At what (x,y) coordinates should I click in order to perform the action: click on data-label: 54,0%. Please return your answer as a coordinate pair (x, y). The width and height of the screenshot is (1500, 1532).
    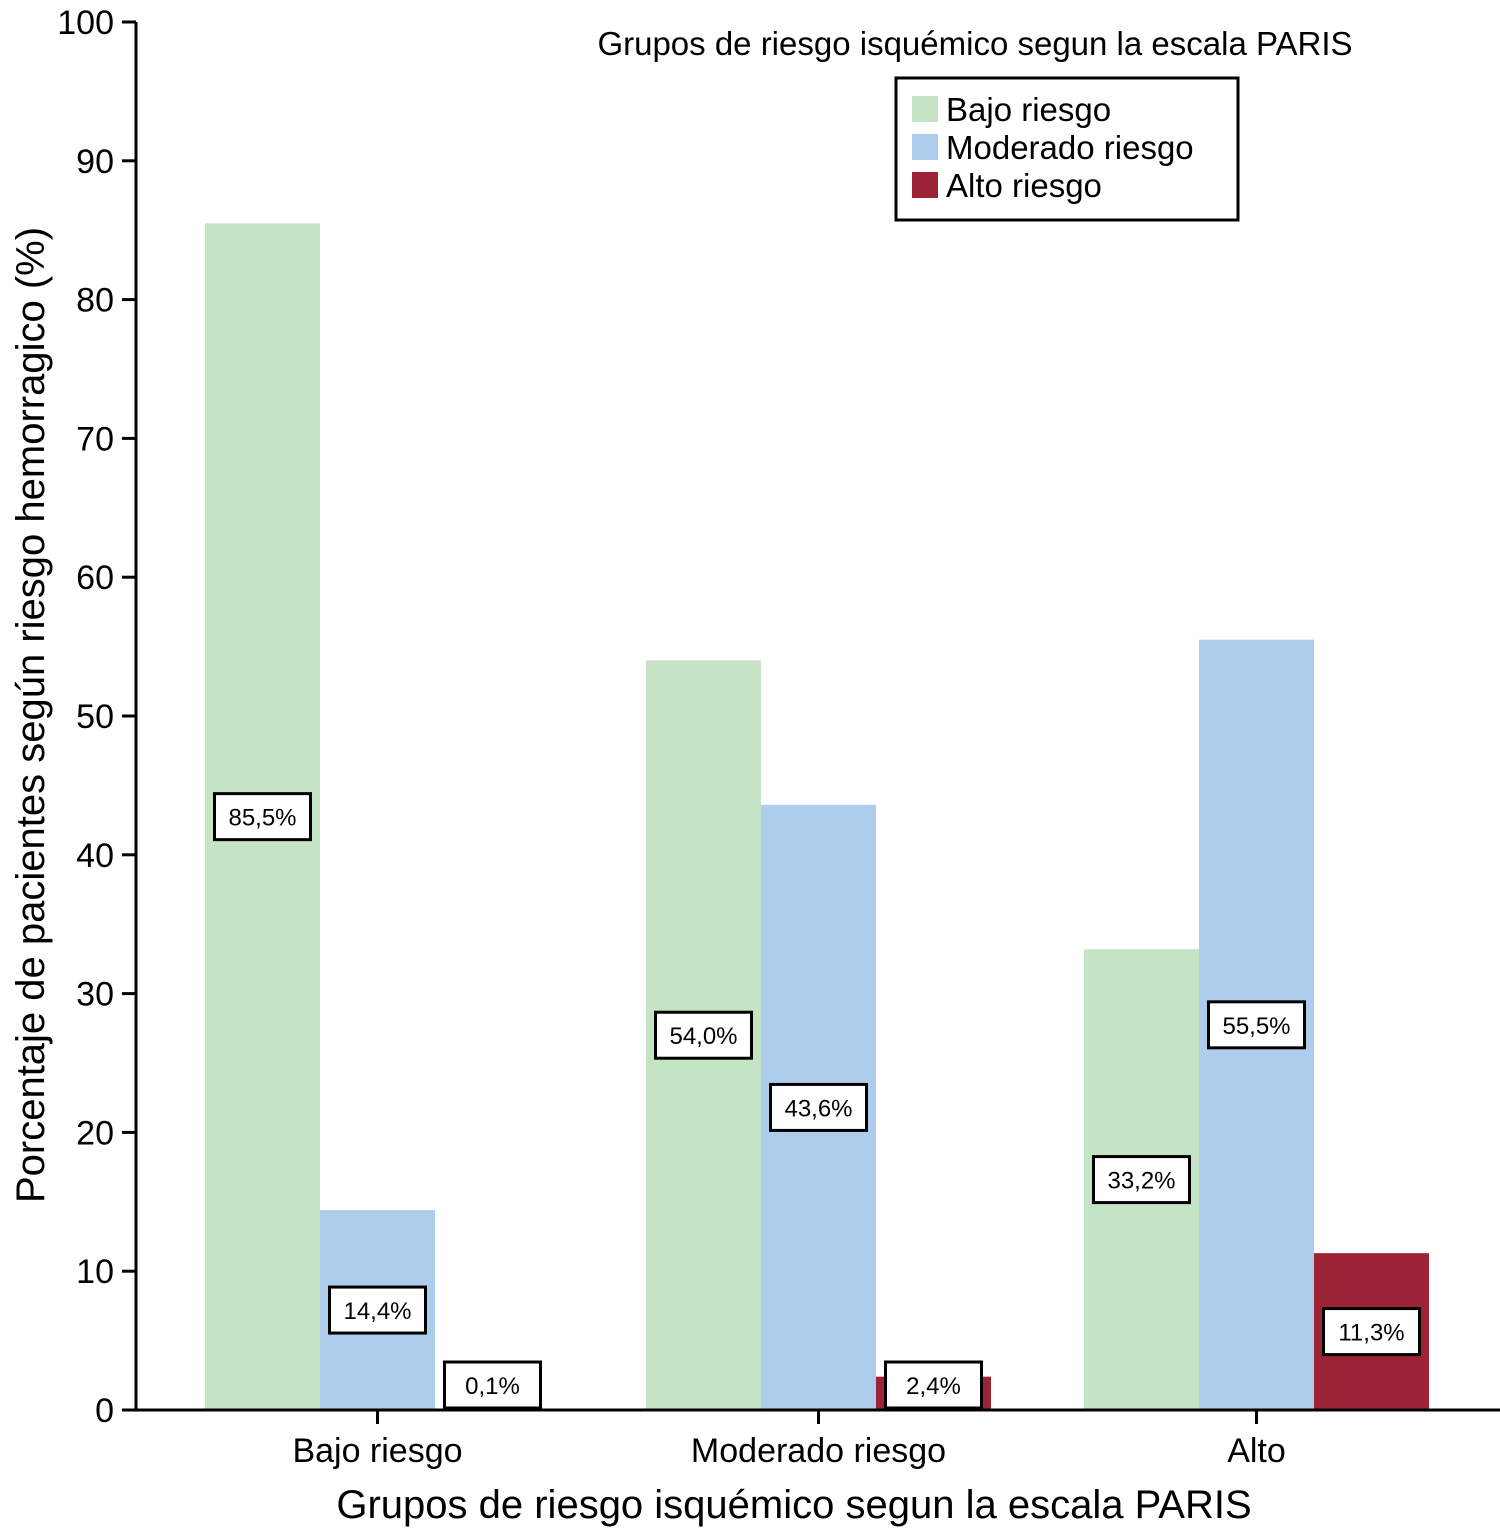
    Looking at the image, I should click on (703, 1036).